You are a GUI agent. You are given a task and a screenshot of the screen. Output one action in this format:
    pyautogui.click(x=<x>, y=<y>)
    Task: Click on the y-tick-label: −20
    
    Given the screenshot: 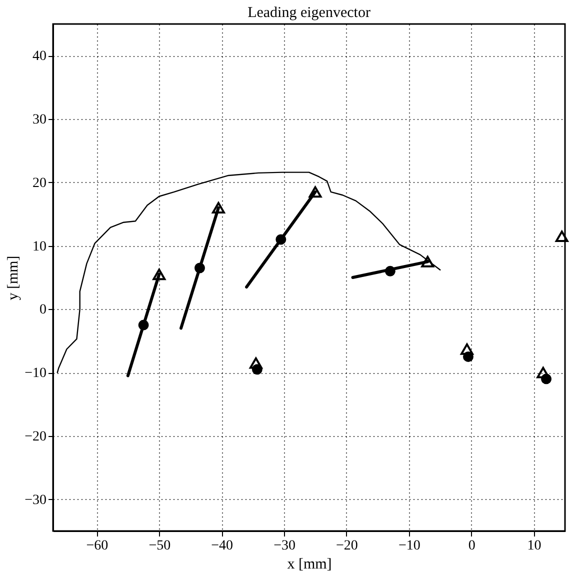 What is the action you would take?
    pyautogui.click(x=35, y=436)
    